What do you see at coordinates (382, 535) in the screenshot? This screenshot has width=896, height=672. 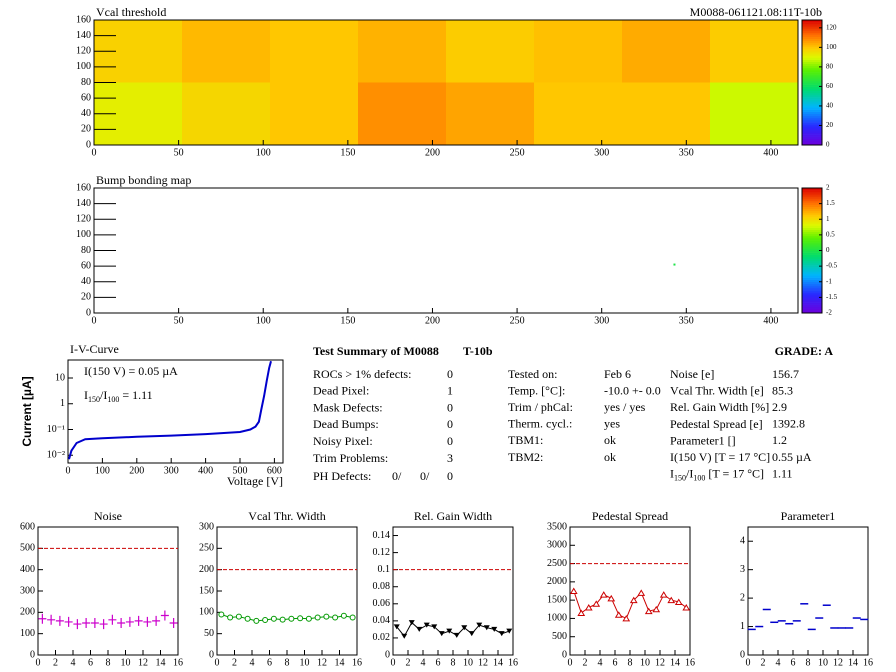 I see `y-tick-label: 0.14` at bounding box center [382, 535].